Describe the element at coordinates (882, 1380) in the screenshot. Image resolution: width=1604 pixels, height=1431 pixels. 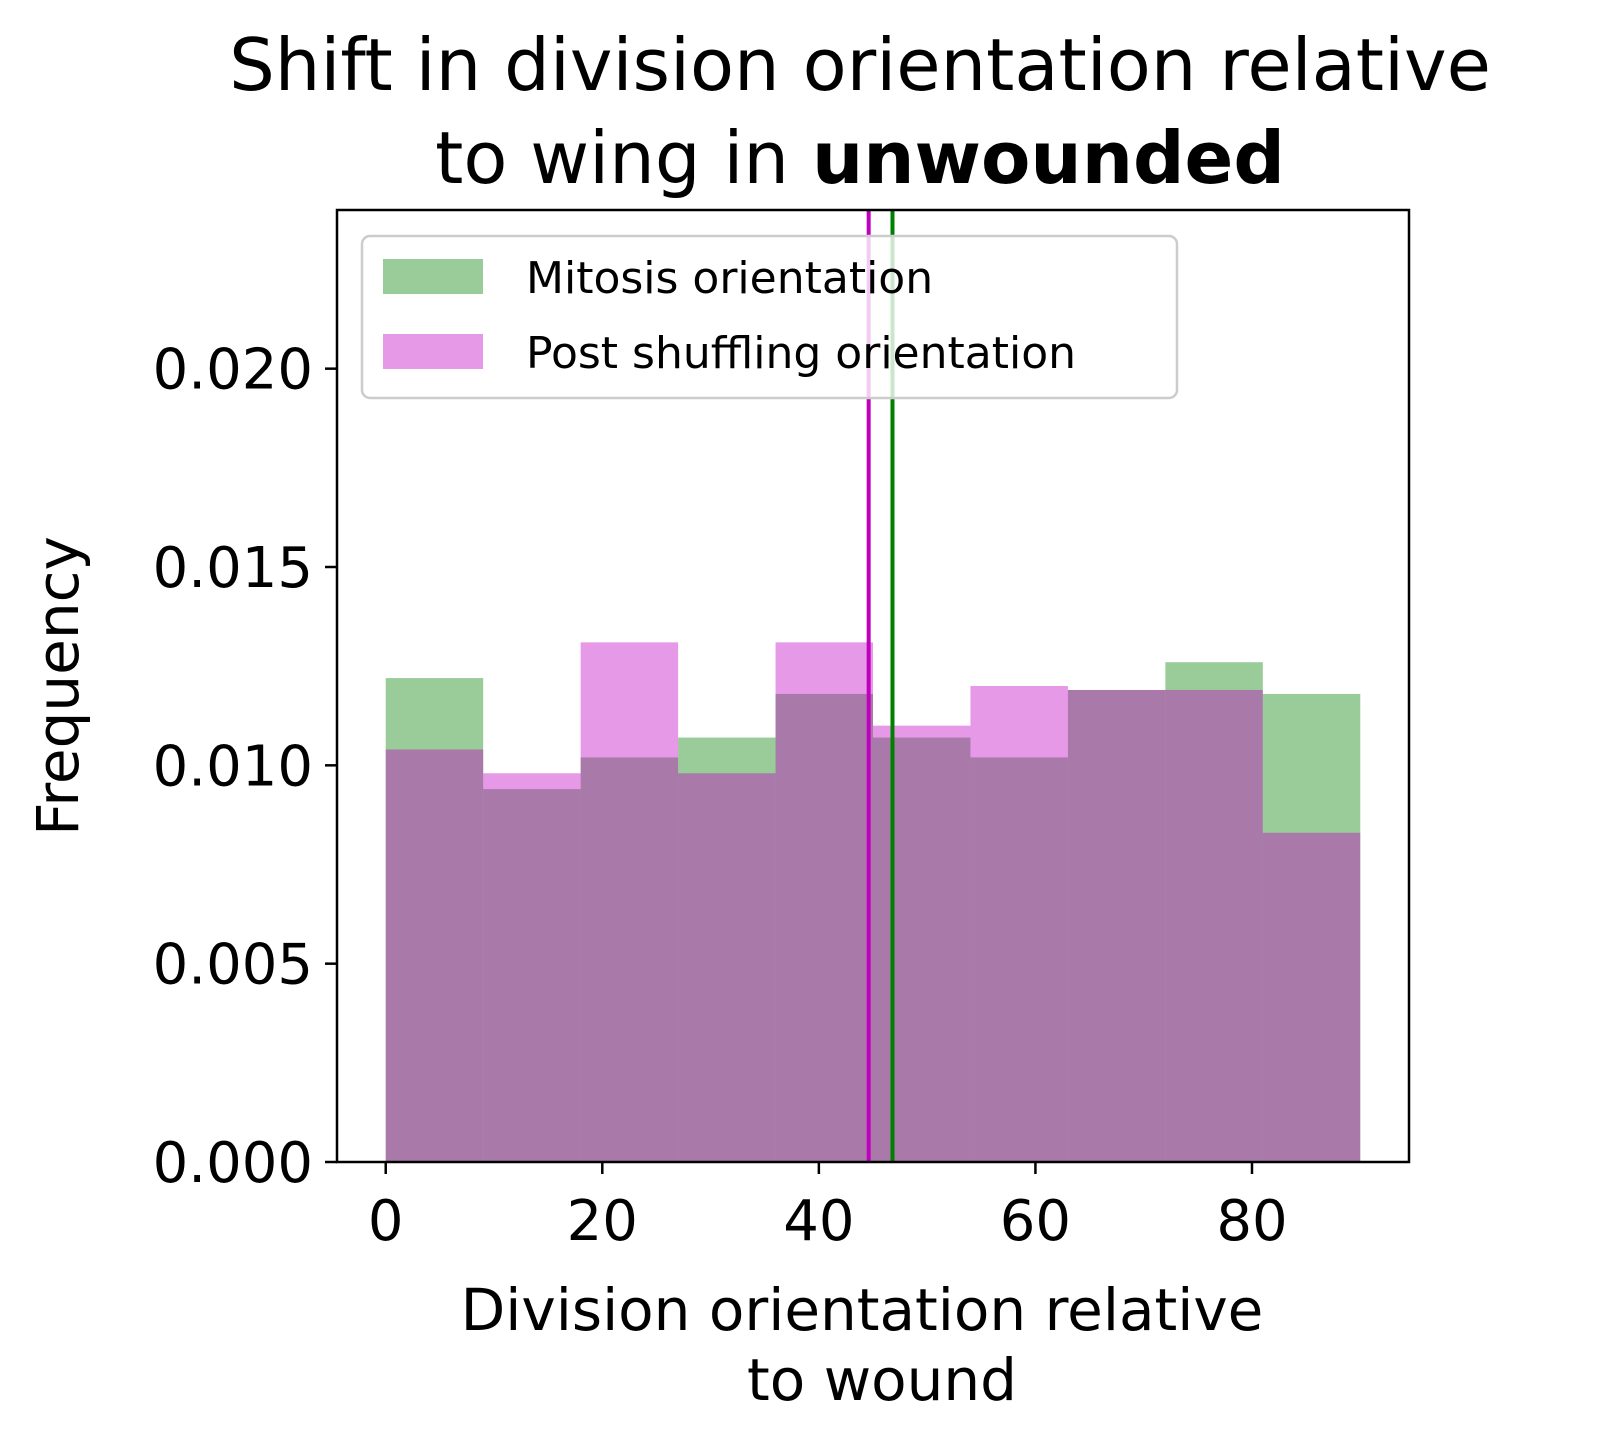
I see `x-axis-label-line2: to wound` at that location.